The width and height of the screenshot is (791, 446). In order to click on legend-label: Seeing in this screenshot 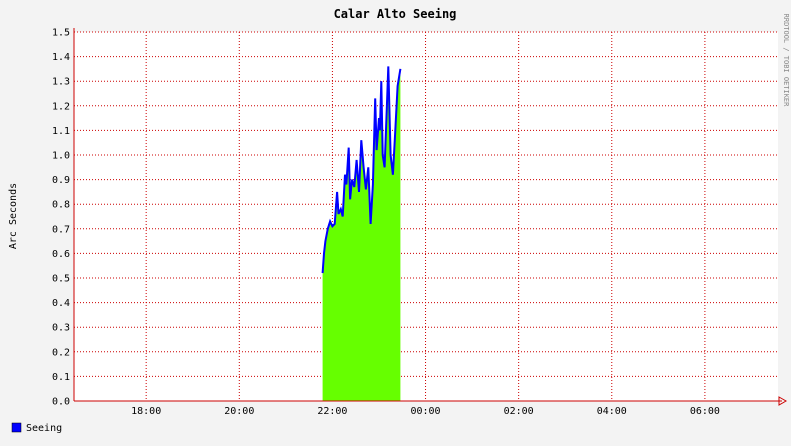, I will do `click(44, 428)`.